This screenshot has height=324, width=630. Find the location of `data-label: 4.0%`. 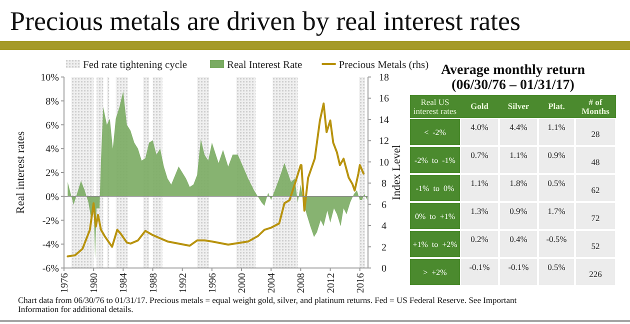

data-label: 4.0% is located at coordinates (479, 127).